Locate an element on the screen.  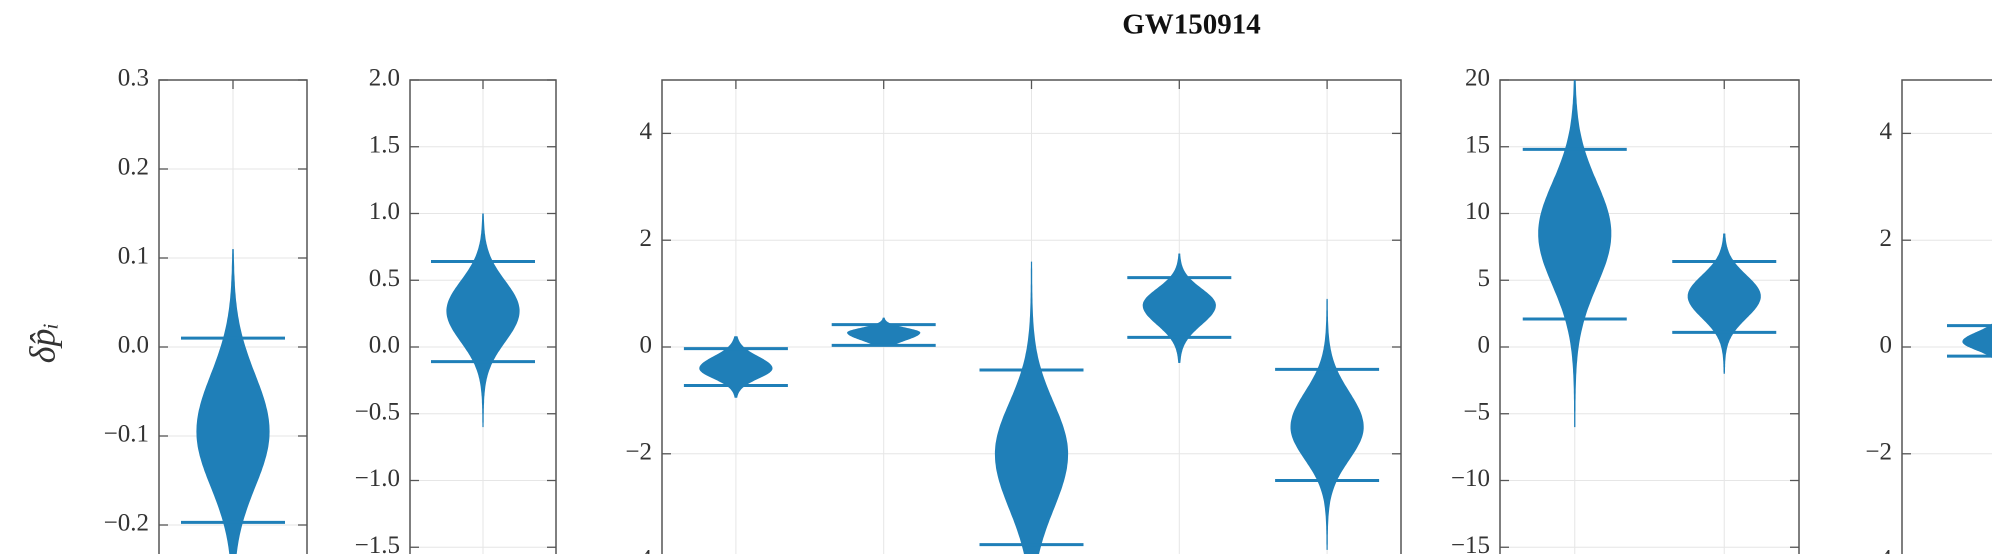
y-tick-label: 0.3 is located at coordinates (133, 78).